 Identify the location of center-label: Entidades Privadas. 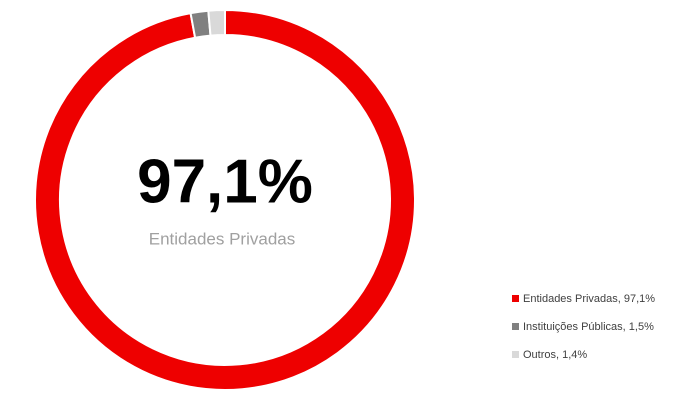
(222, 238).